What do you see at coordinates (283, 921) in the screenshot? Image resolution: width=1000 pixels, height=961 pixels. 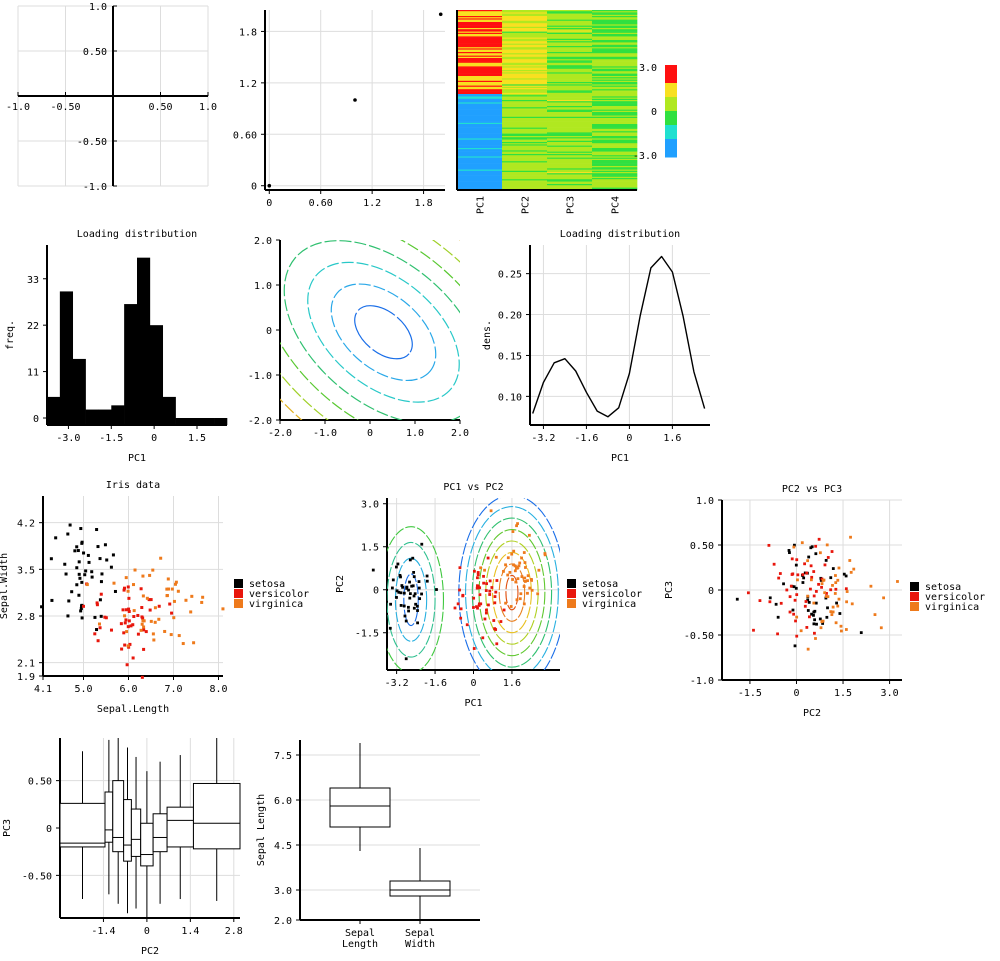 I see `y-tick-label: 2.0` at bounding box center [283, 921].